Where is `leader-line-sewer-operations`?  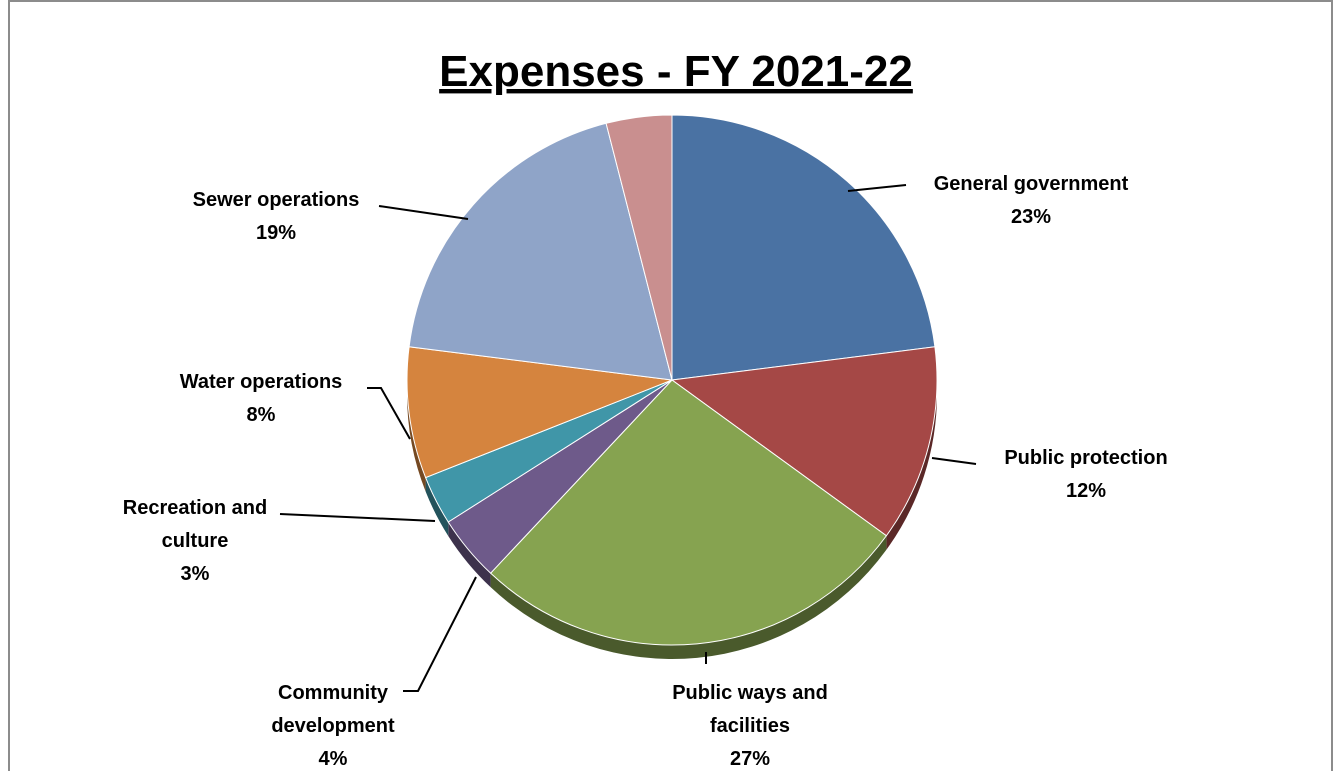
leader-line-sewer-operations is located at coordinates (423, 212).